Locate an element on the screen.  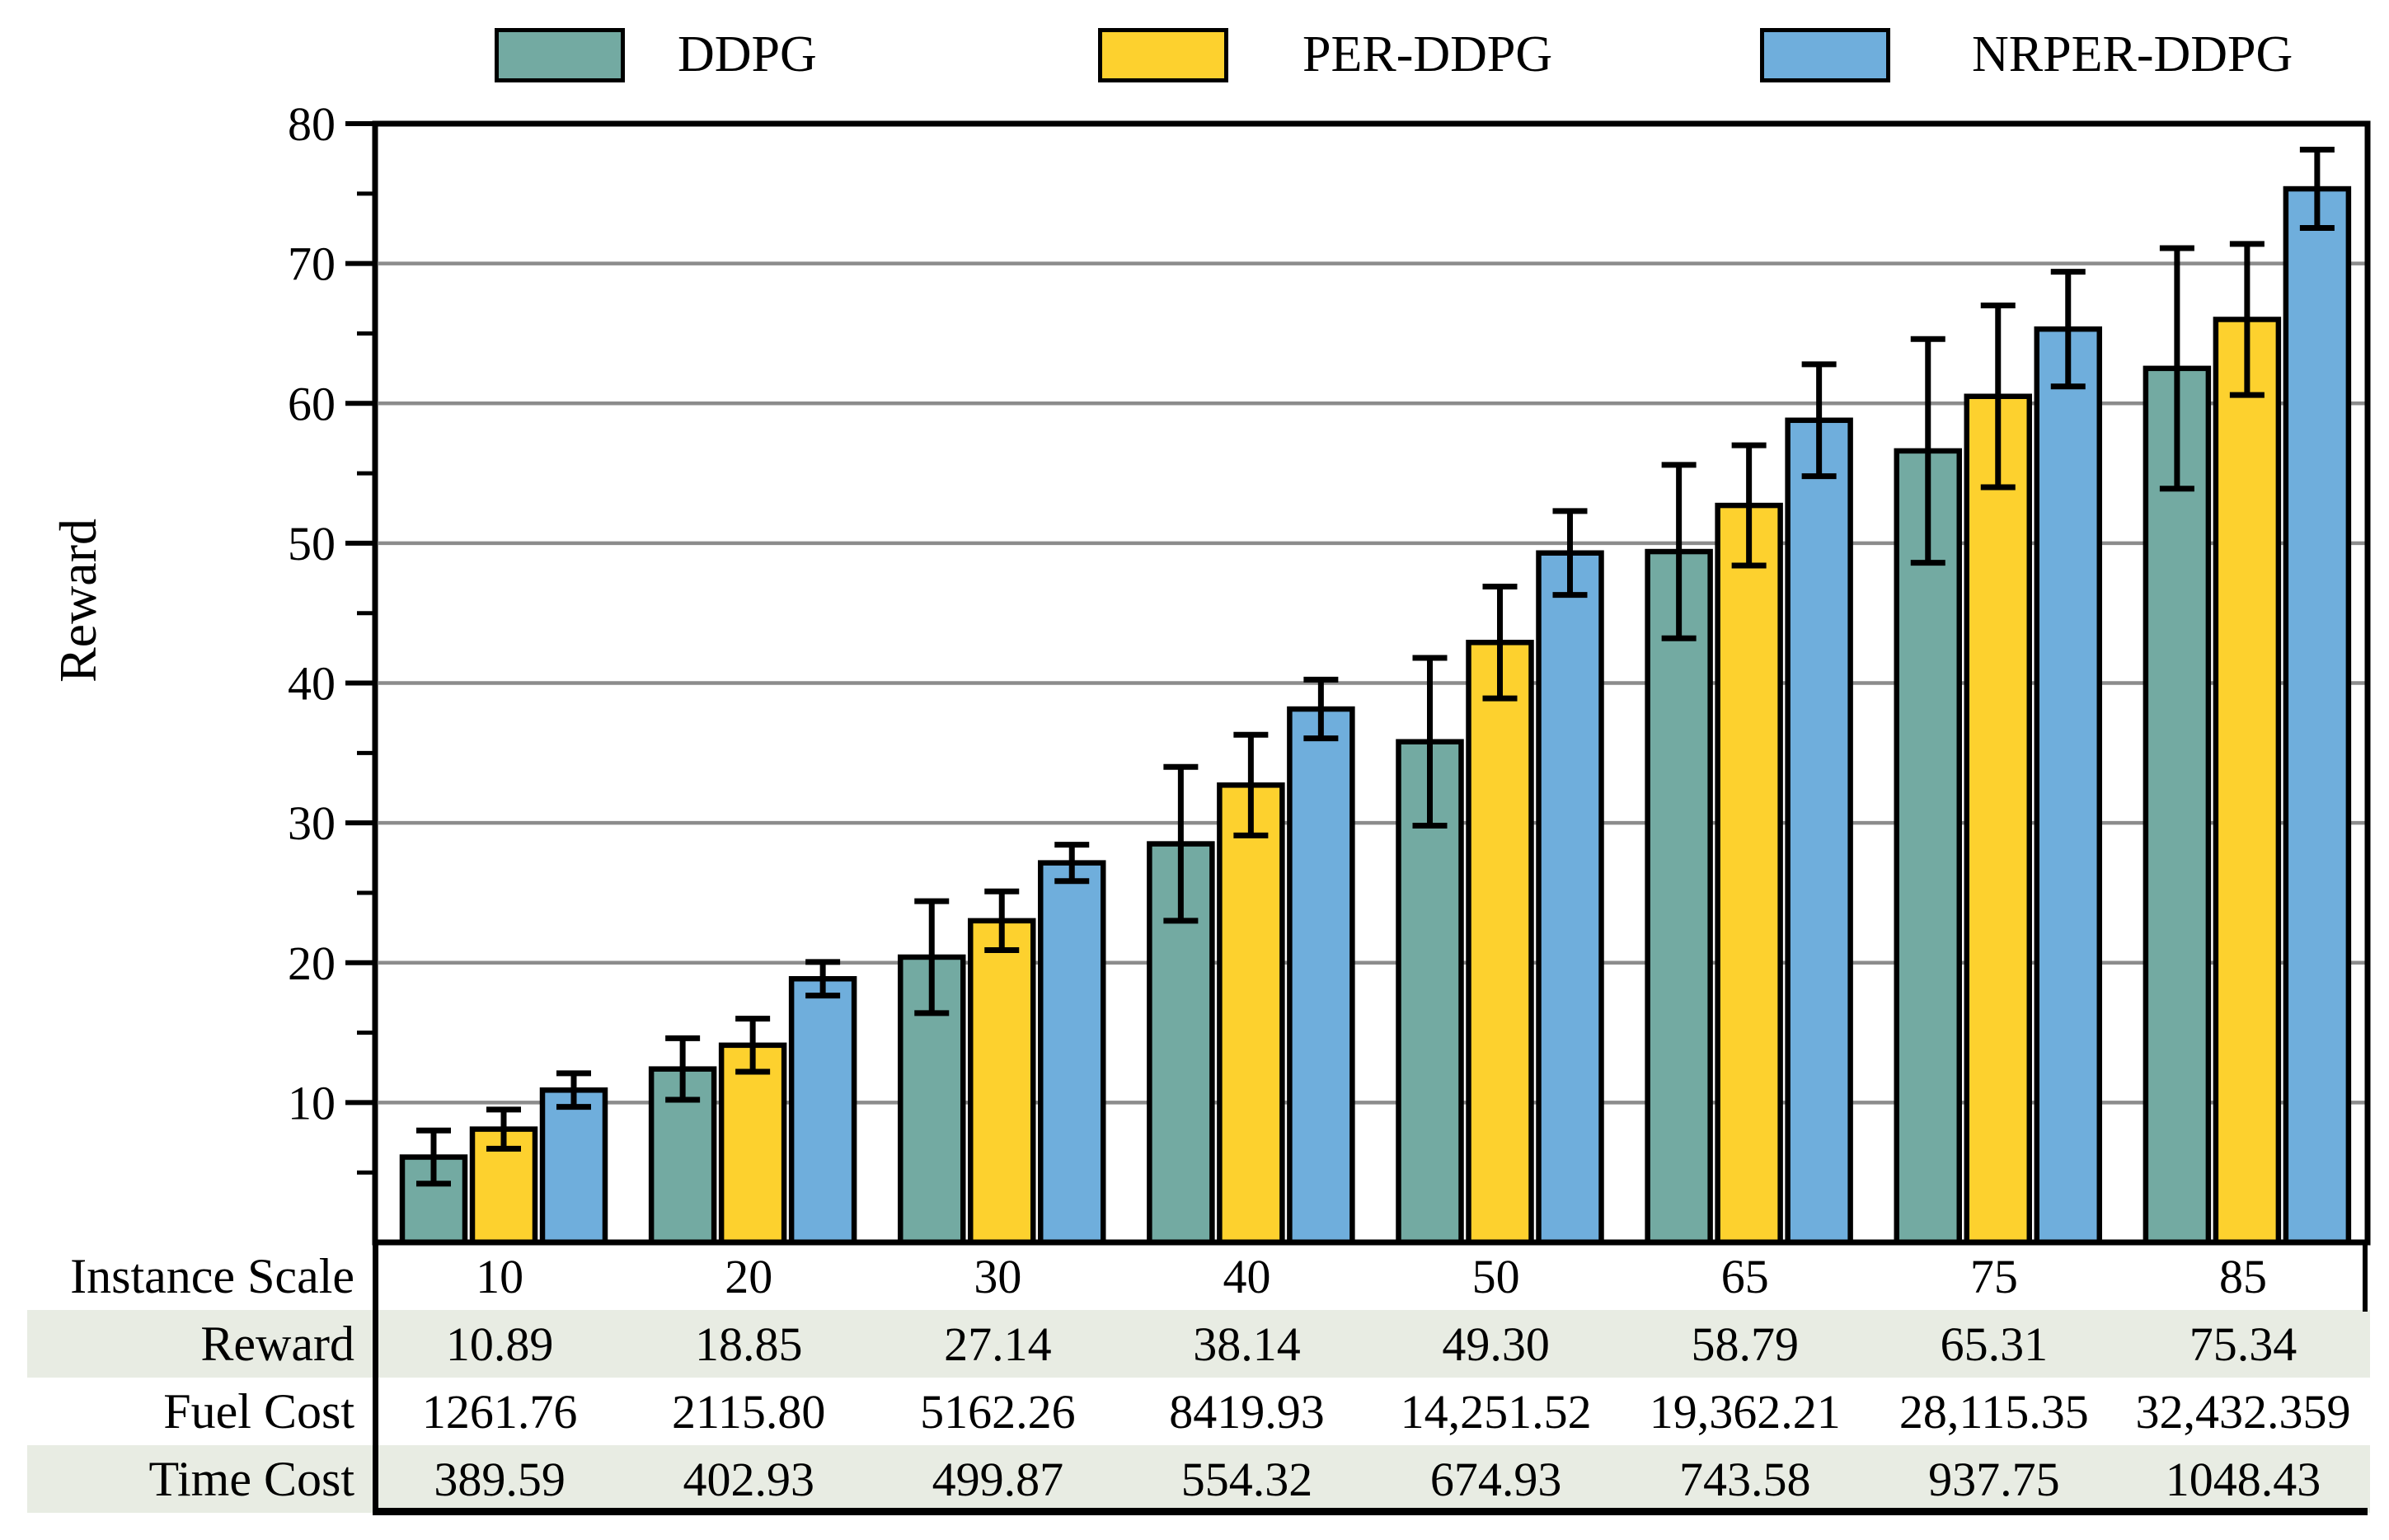
table-cell-time_cost-75: 937.75 is located at coordinates (1994, 1479).